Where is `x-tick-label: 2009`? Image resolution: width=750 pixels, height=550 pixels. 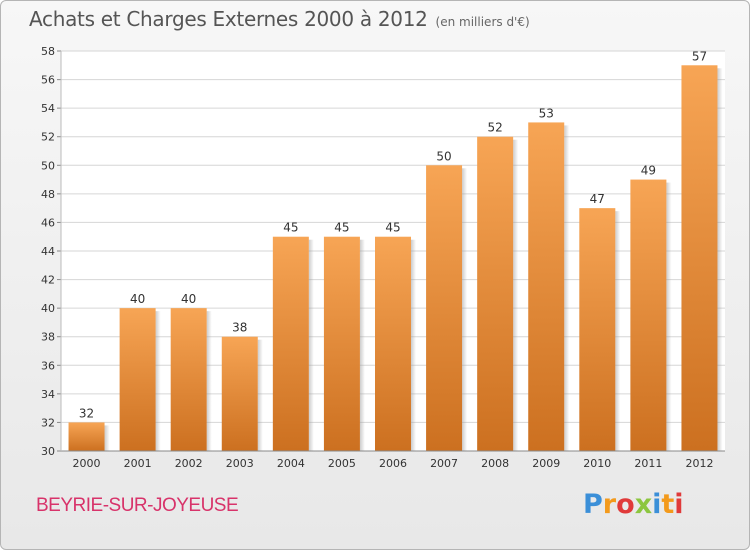 x-tick-label: 2009 is located at coordinates (546, 463).